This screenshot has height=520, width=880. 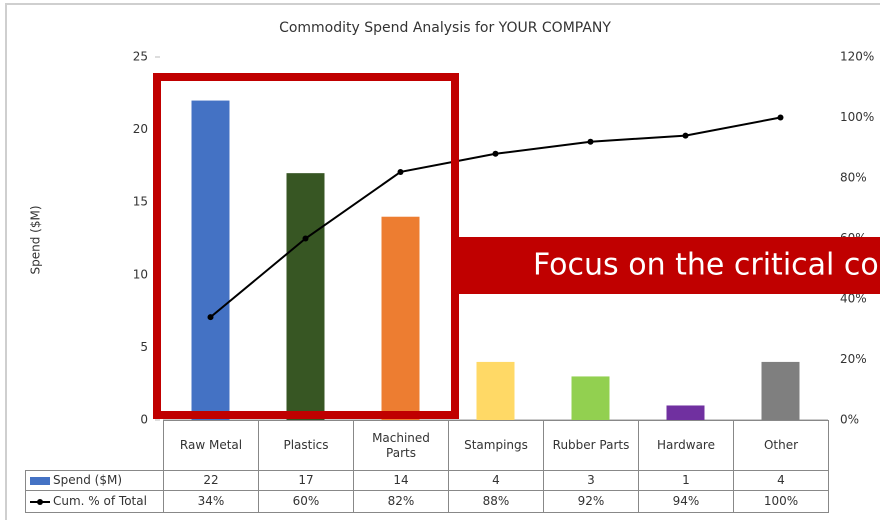 I want to click on y2-tick-label: 120%, so click(x=857, y=57).